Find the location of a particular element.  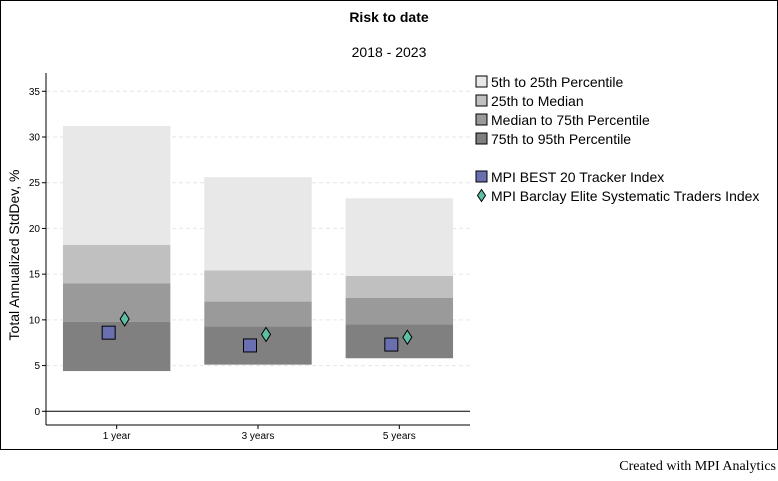

y-tick-label: 30 is located at coordinates (35, 138).